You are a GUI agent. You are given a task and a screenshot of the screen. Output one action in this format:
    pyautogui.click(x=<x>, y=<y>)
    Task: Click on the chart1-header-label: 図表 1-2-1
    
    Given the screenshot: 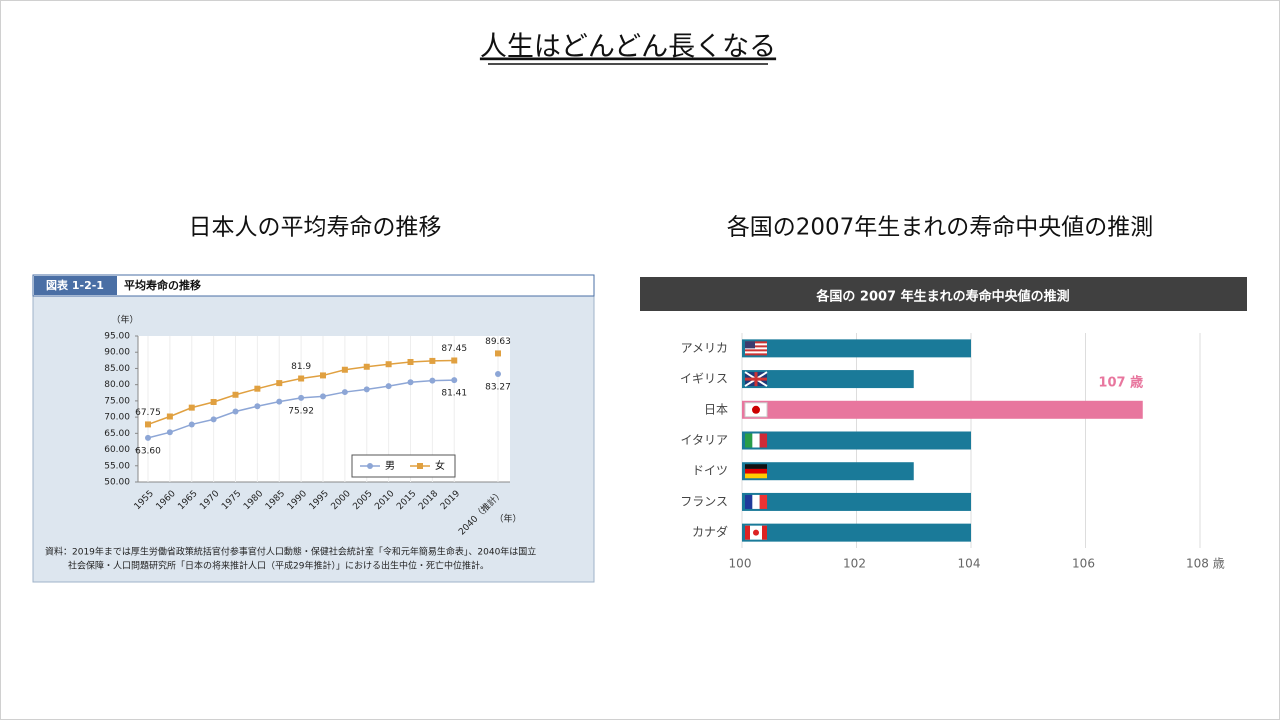 What is the action you would take?
    pyautogui.click(x=75, y=285)
    